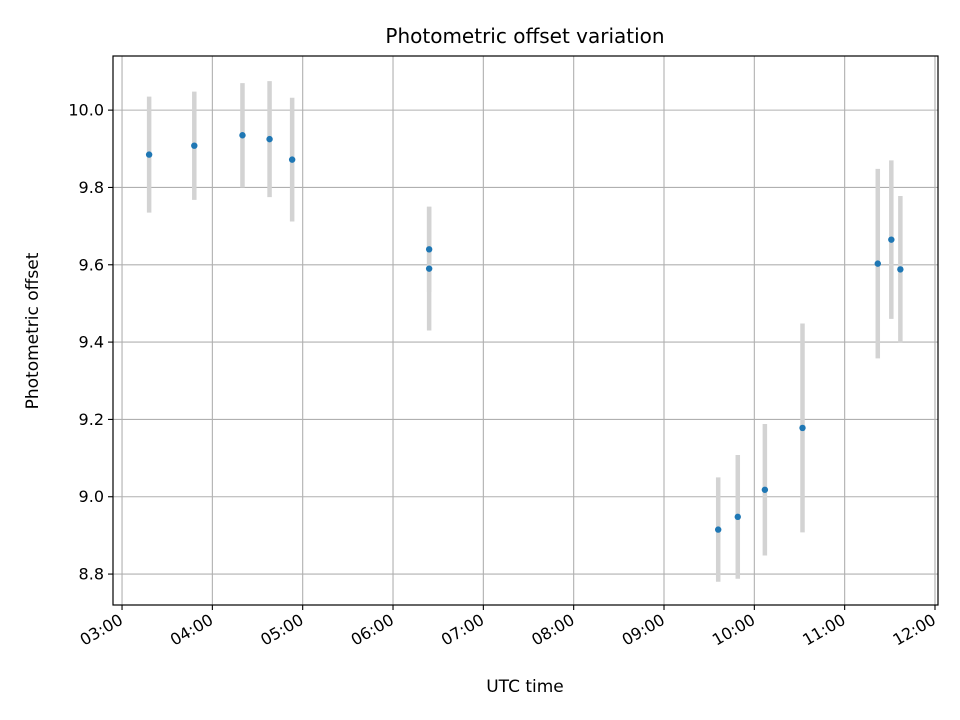 The width and height of the screenshot is (960, 720). I want to click on x-tick-label: 04:00, so click(191, 630).